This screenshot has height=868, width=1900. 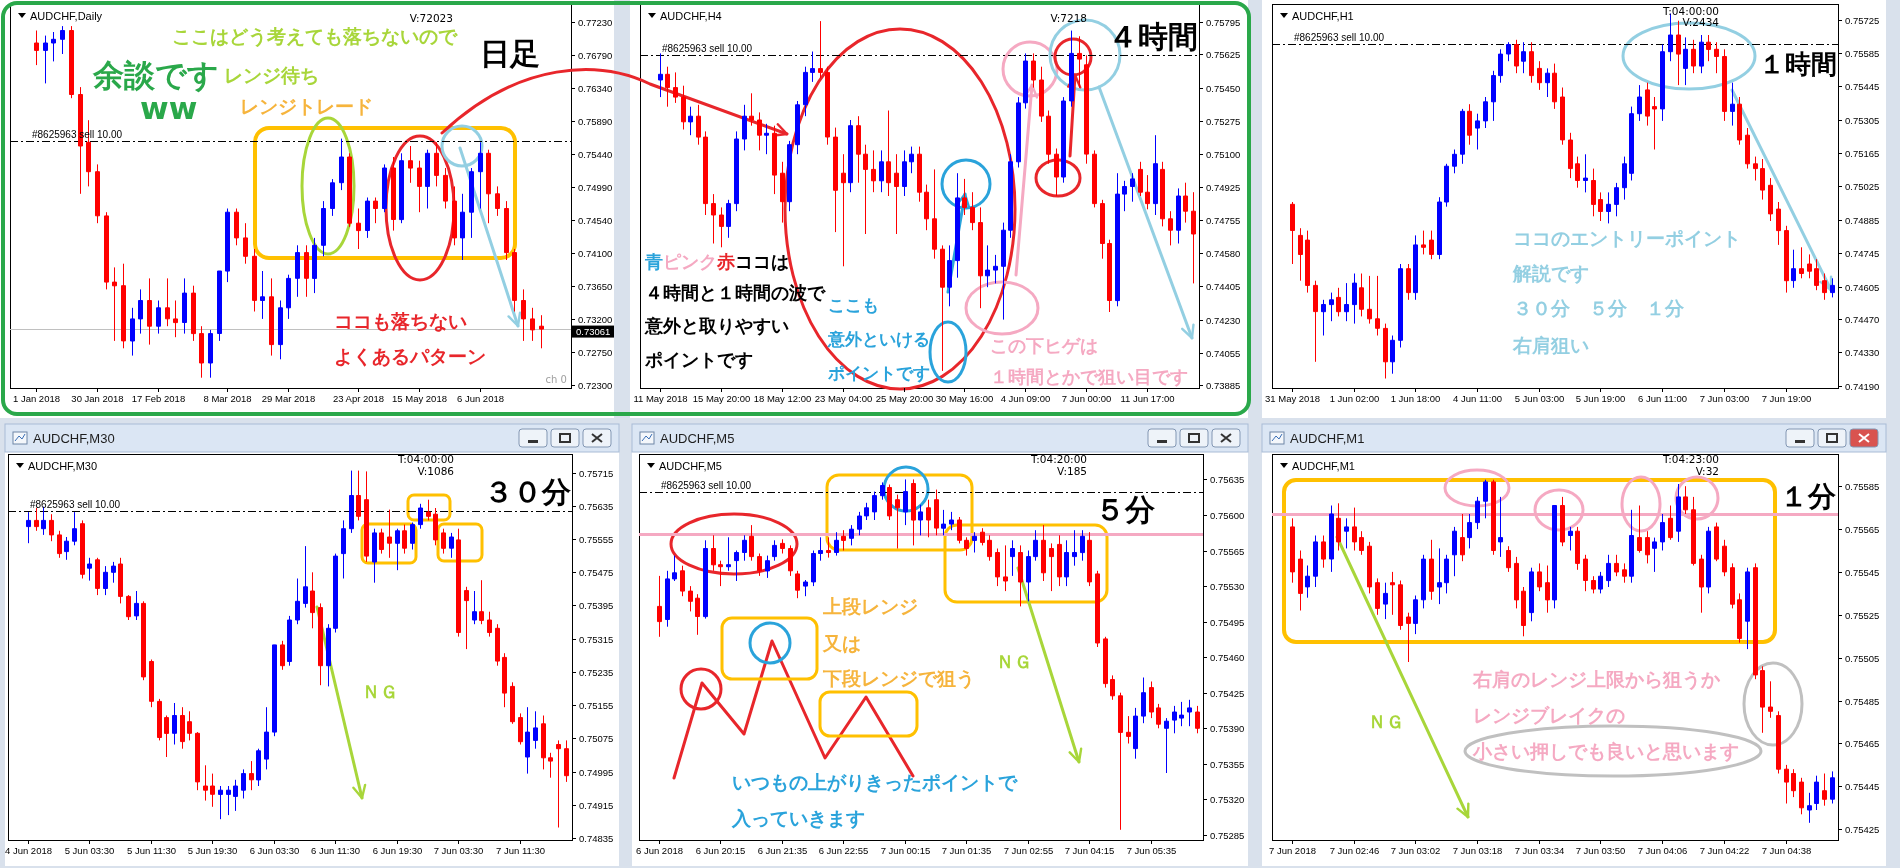 I want to click on y-tick-label: 0.75475, so click(x=596, y=572).